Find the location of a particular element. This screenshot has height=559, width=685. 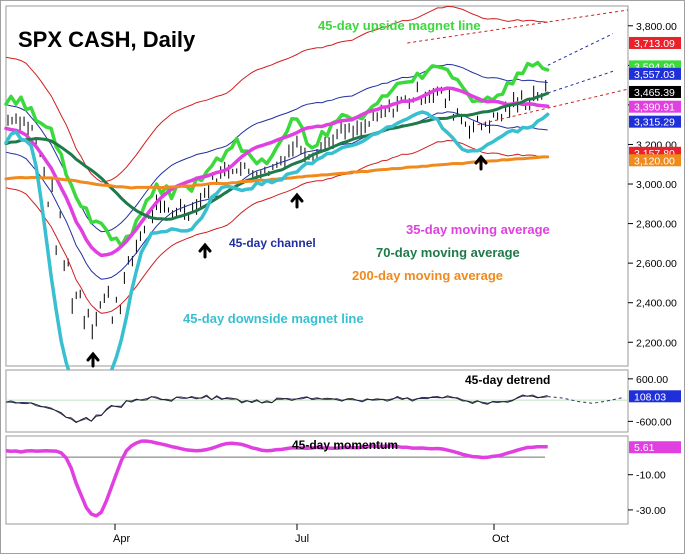

detrend-raw-line is located at coordinates (276, 409).